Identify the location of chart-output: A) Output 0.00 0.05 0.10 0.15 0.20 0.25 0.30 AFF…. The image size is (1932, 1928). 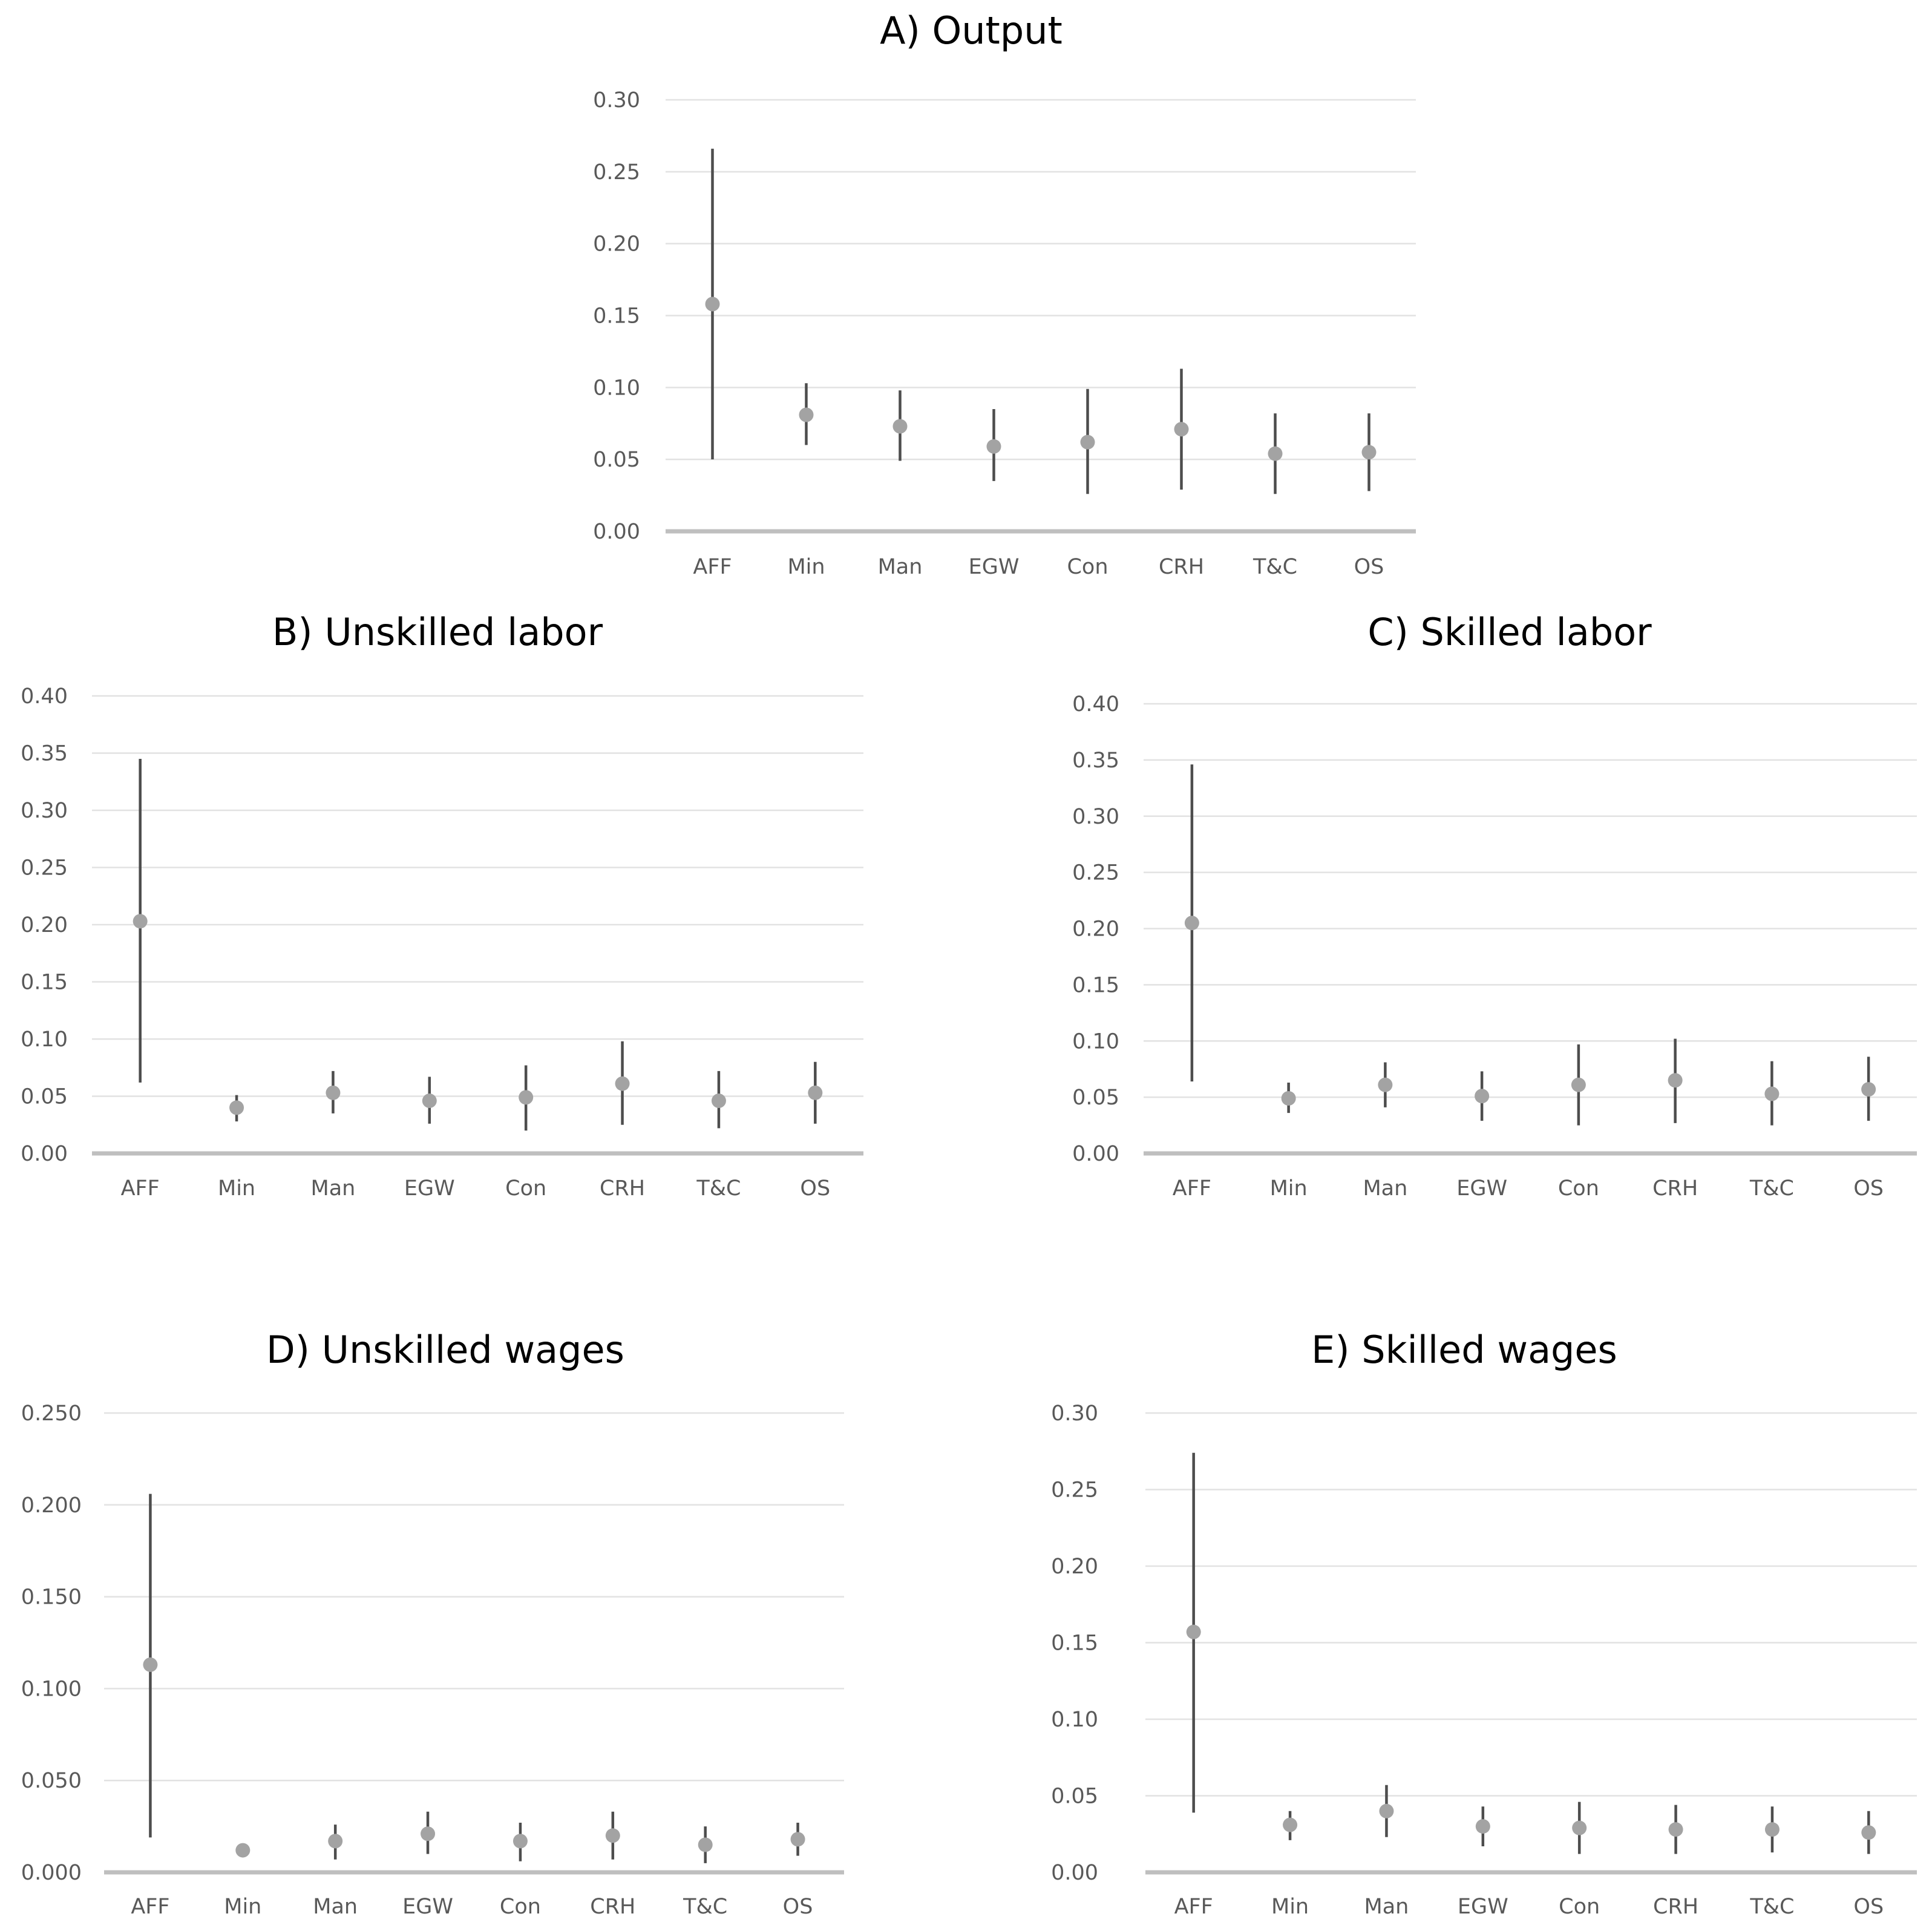
(1005, 293).